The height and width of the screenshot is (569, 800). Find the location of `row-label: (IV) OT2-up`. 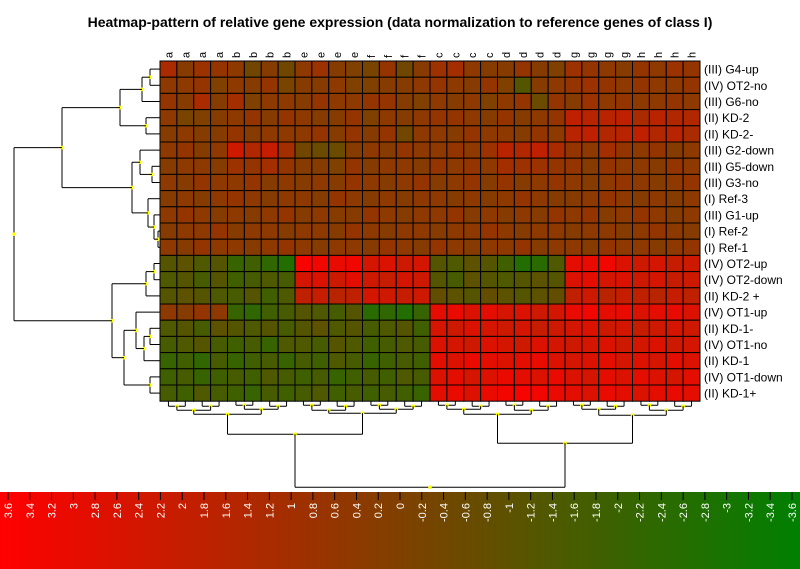

row-label: (IV) OT2-up is located at coordinates (736, 264).